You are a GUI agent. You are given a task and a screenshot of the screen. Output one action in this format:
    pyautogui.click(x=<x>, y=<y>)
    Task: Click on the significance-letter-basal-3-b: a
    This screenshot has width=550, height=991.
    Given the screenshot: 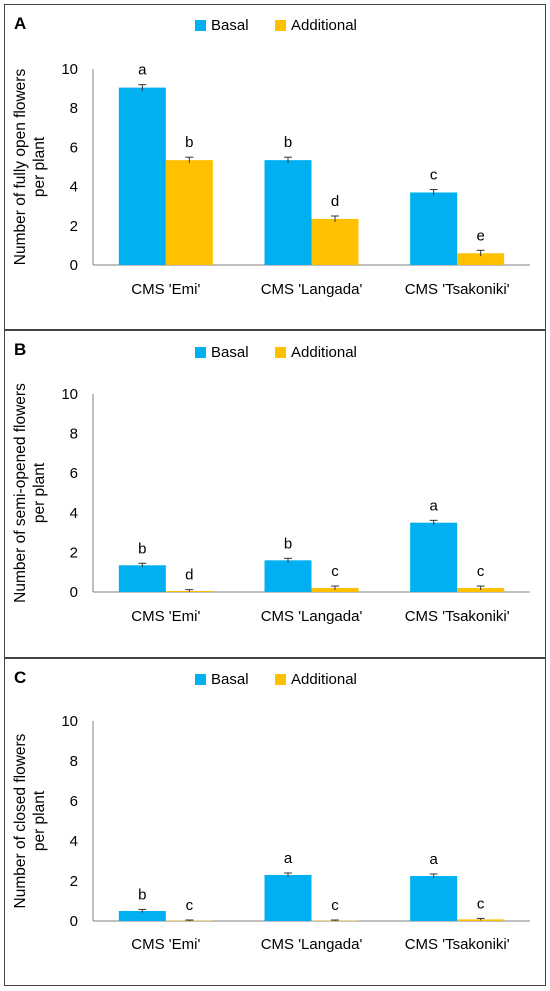 What is the action you would take?
    pyautogui.click(x=433, y=505)
    